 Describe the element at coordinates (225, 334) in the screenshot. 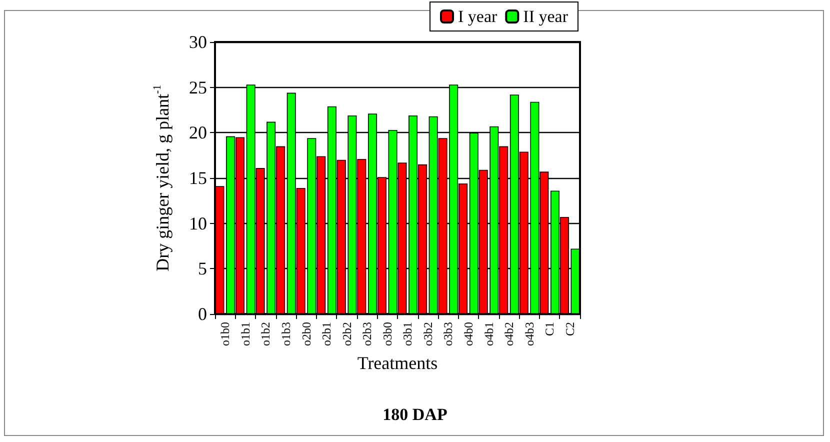

I see `x-tick-label: o1b0` at that location.